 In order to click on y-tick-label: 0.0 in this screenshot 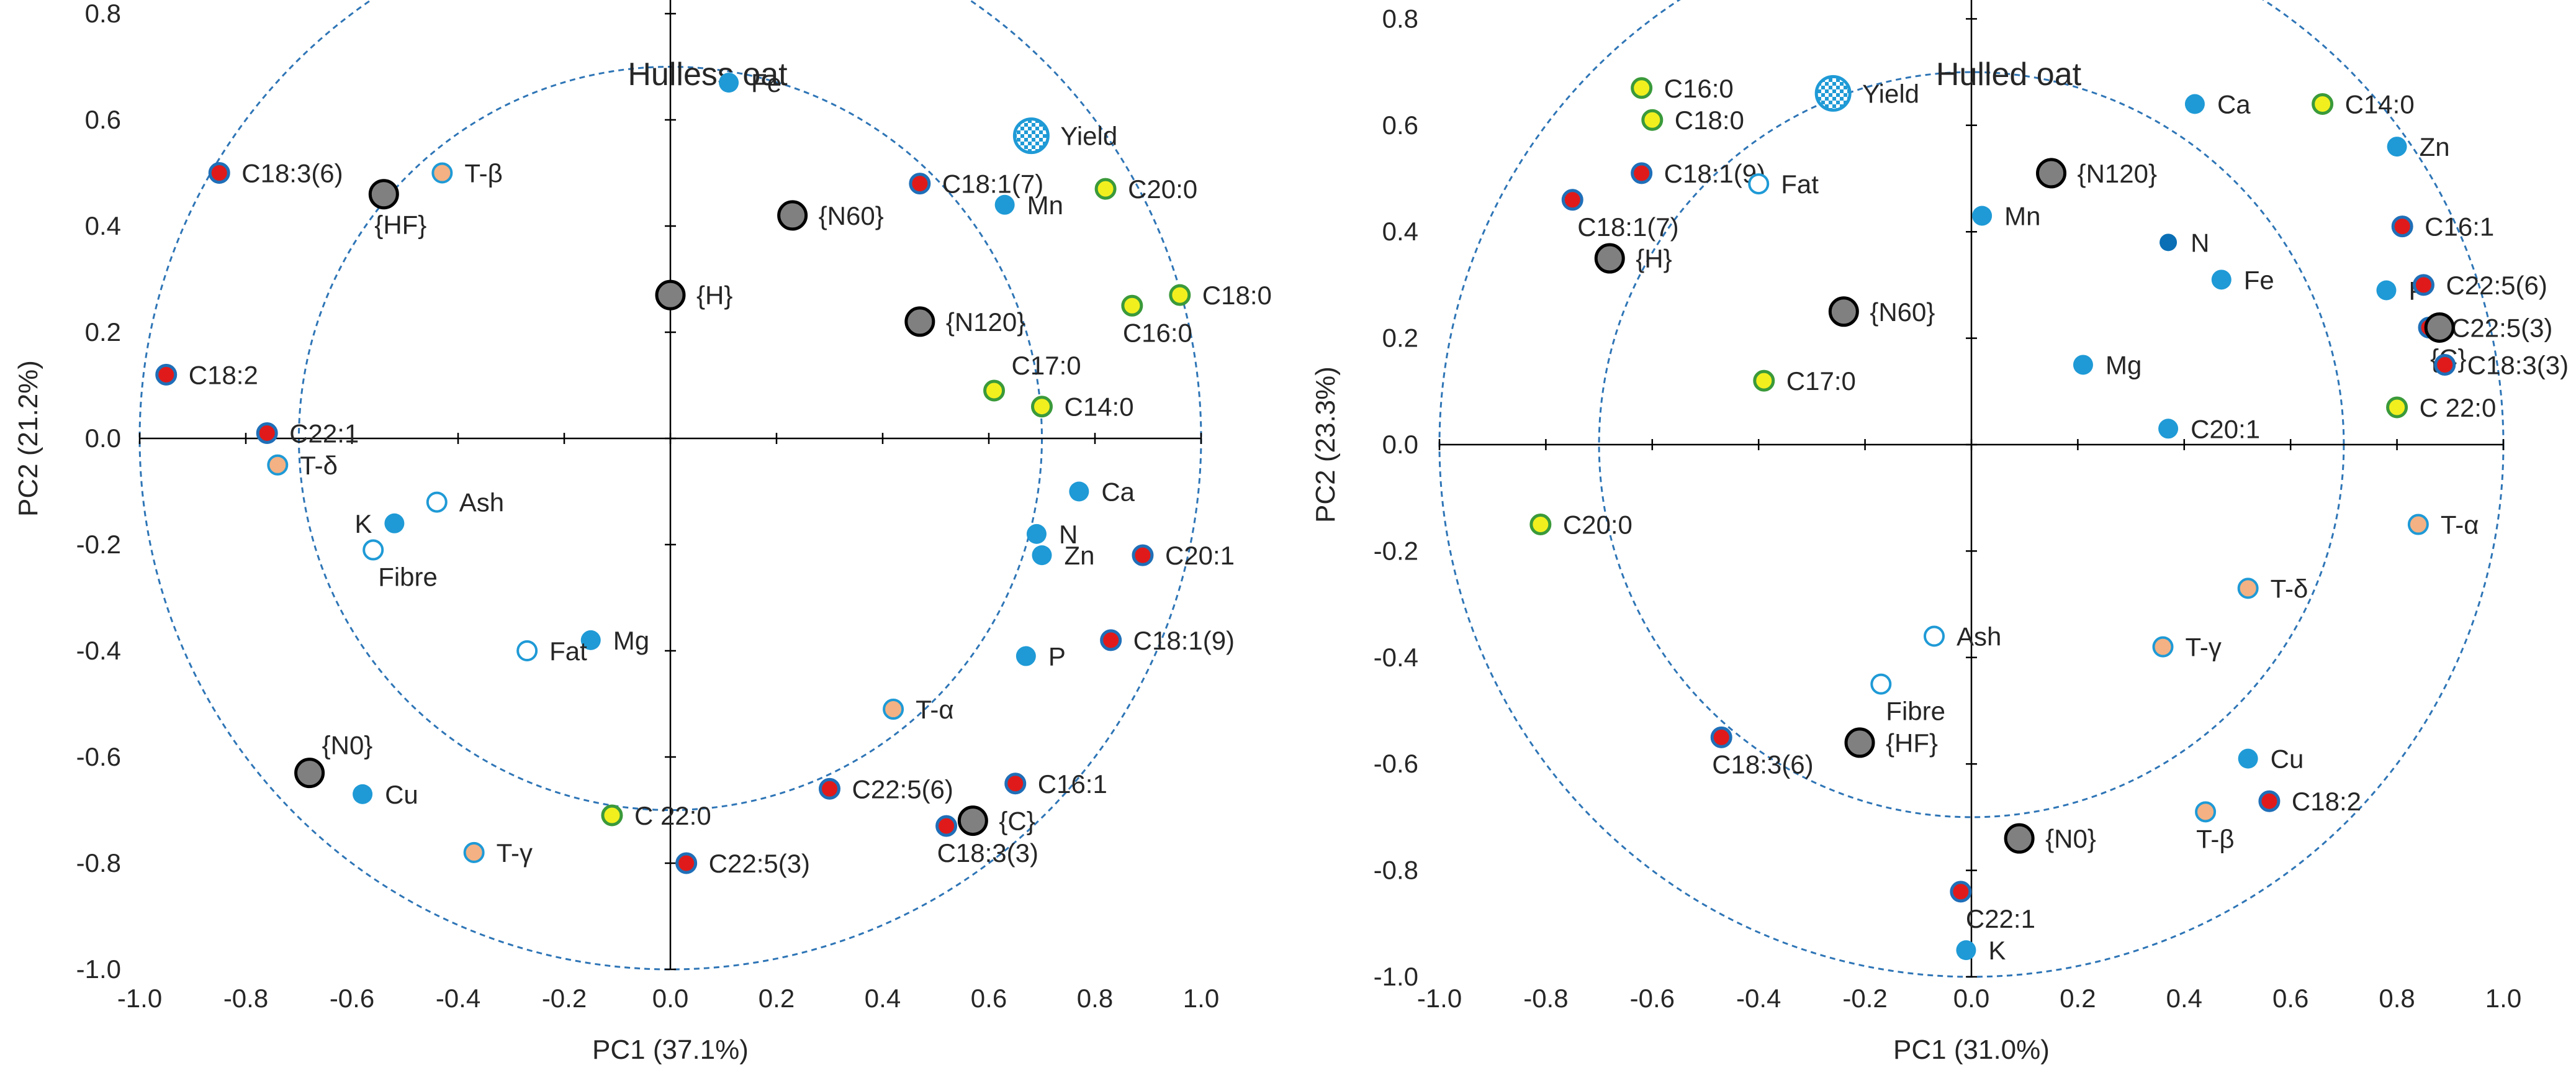, I will do `click(1400, 444)`.